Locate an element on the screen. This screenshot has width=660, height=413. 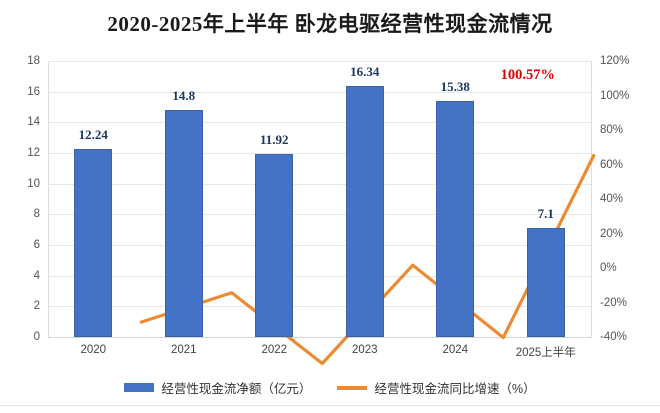
x-axis-tick-label: 2024 is located at coordinates (455, 350).